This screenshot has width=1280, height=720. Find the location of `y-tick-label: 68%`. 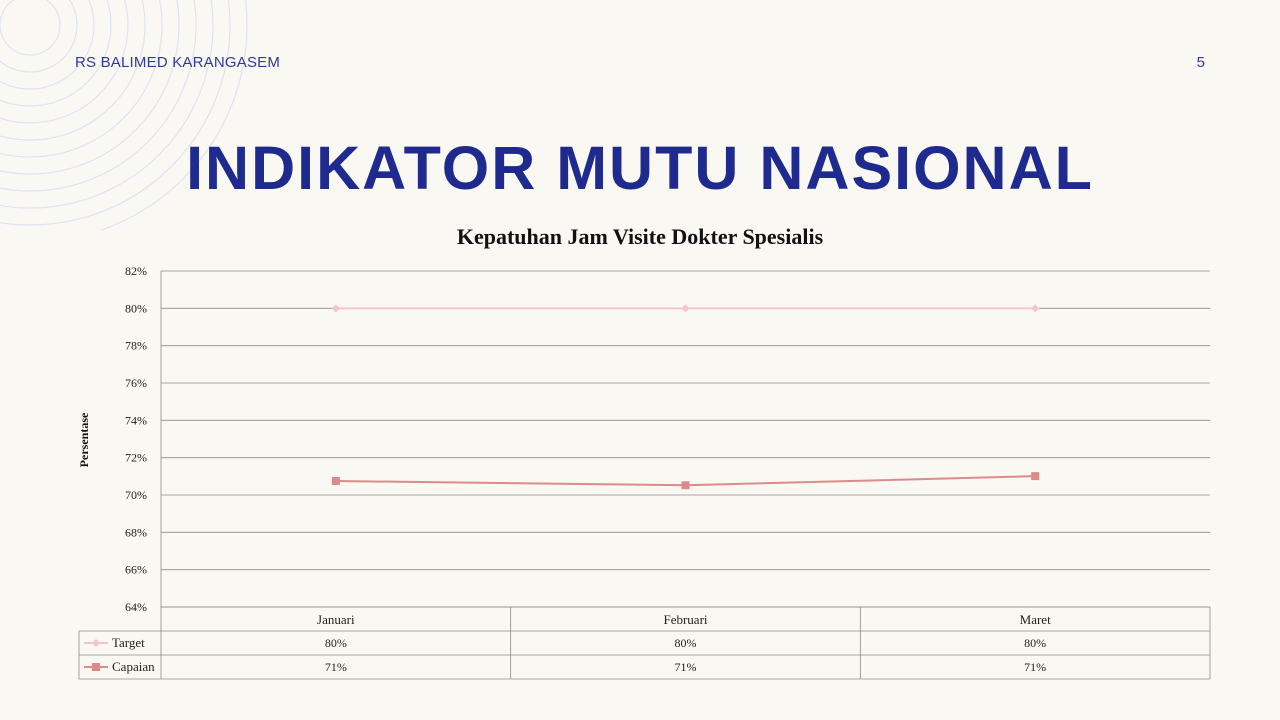

y-tick-label: 68% is located at coordinates (136, 532).